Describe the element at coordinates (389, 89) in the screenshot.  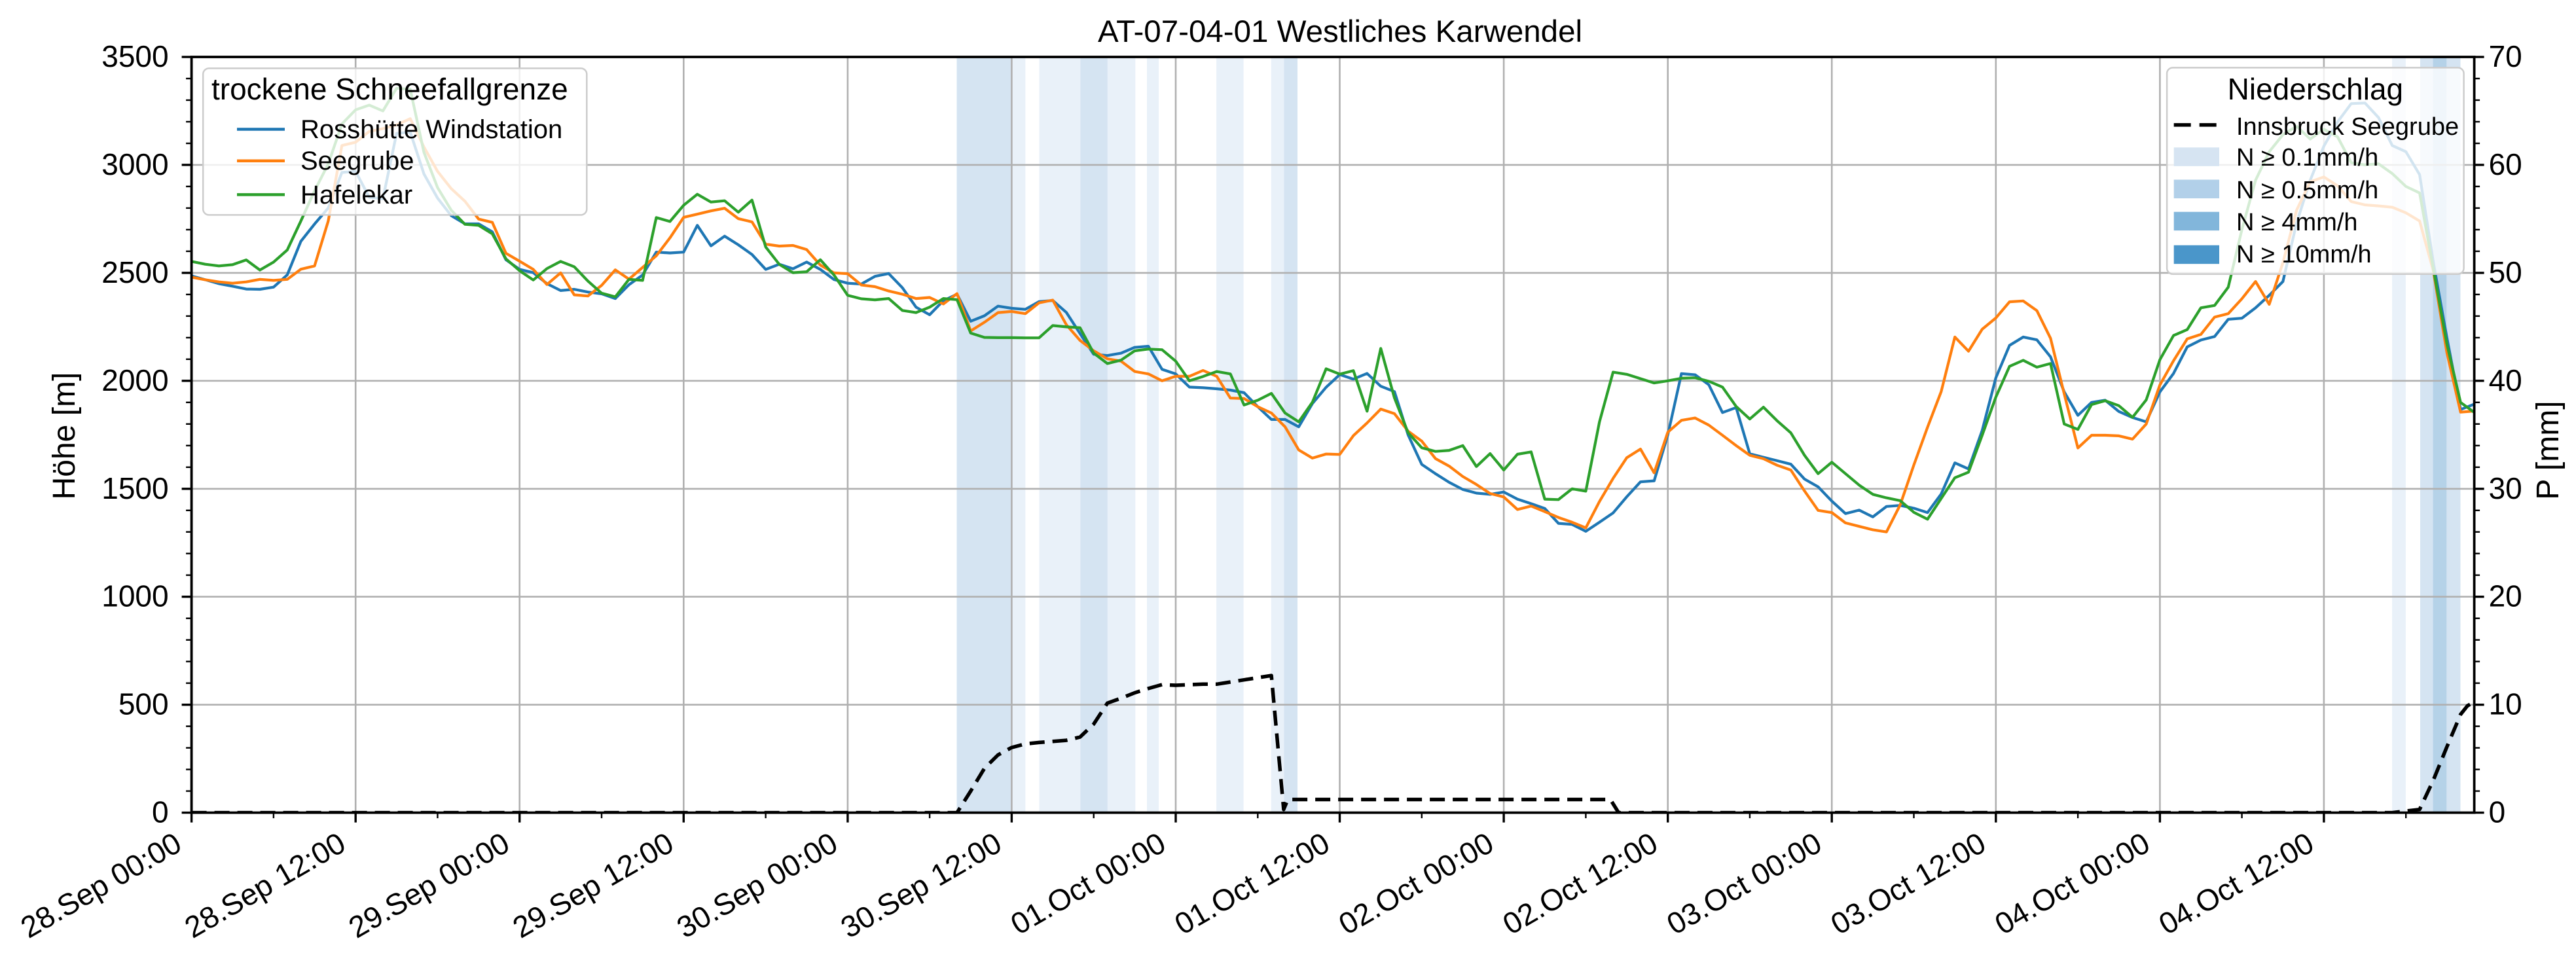
I see `svg-text: trockene Schneefallgrenze` at that location.